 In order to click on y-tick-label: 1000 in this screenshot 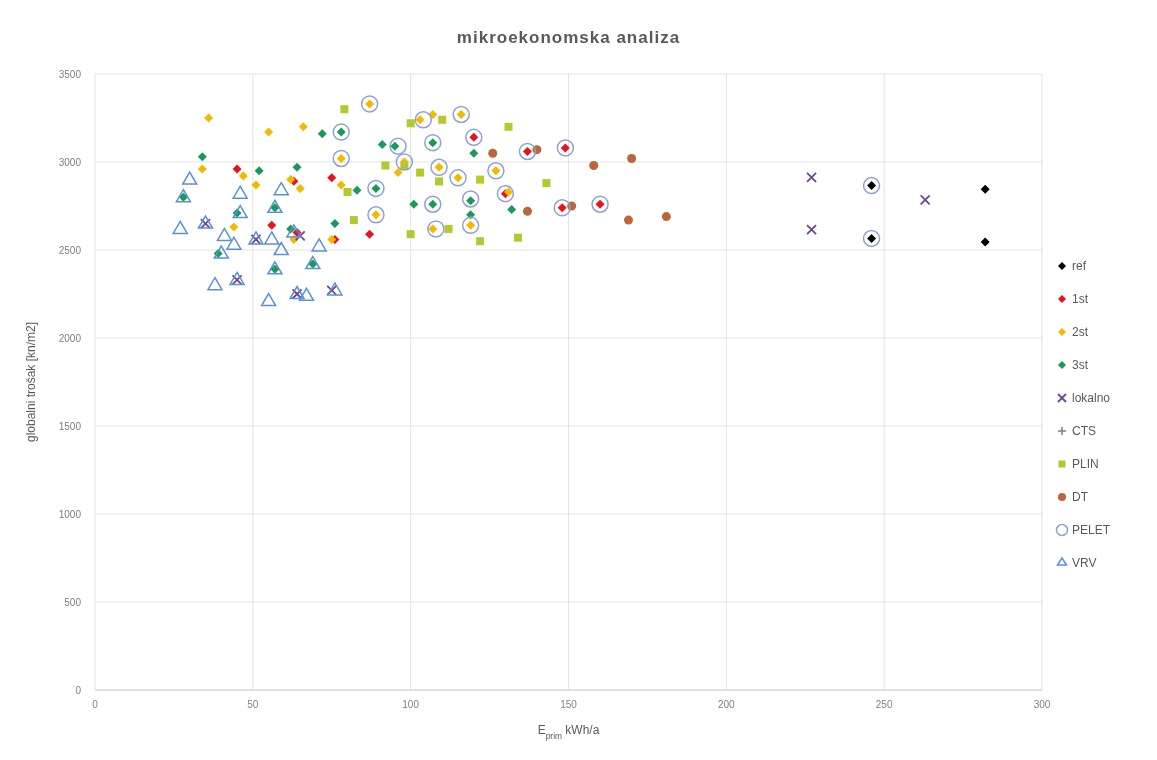, I will do `click(70, 514)`.